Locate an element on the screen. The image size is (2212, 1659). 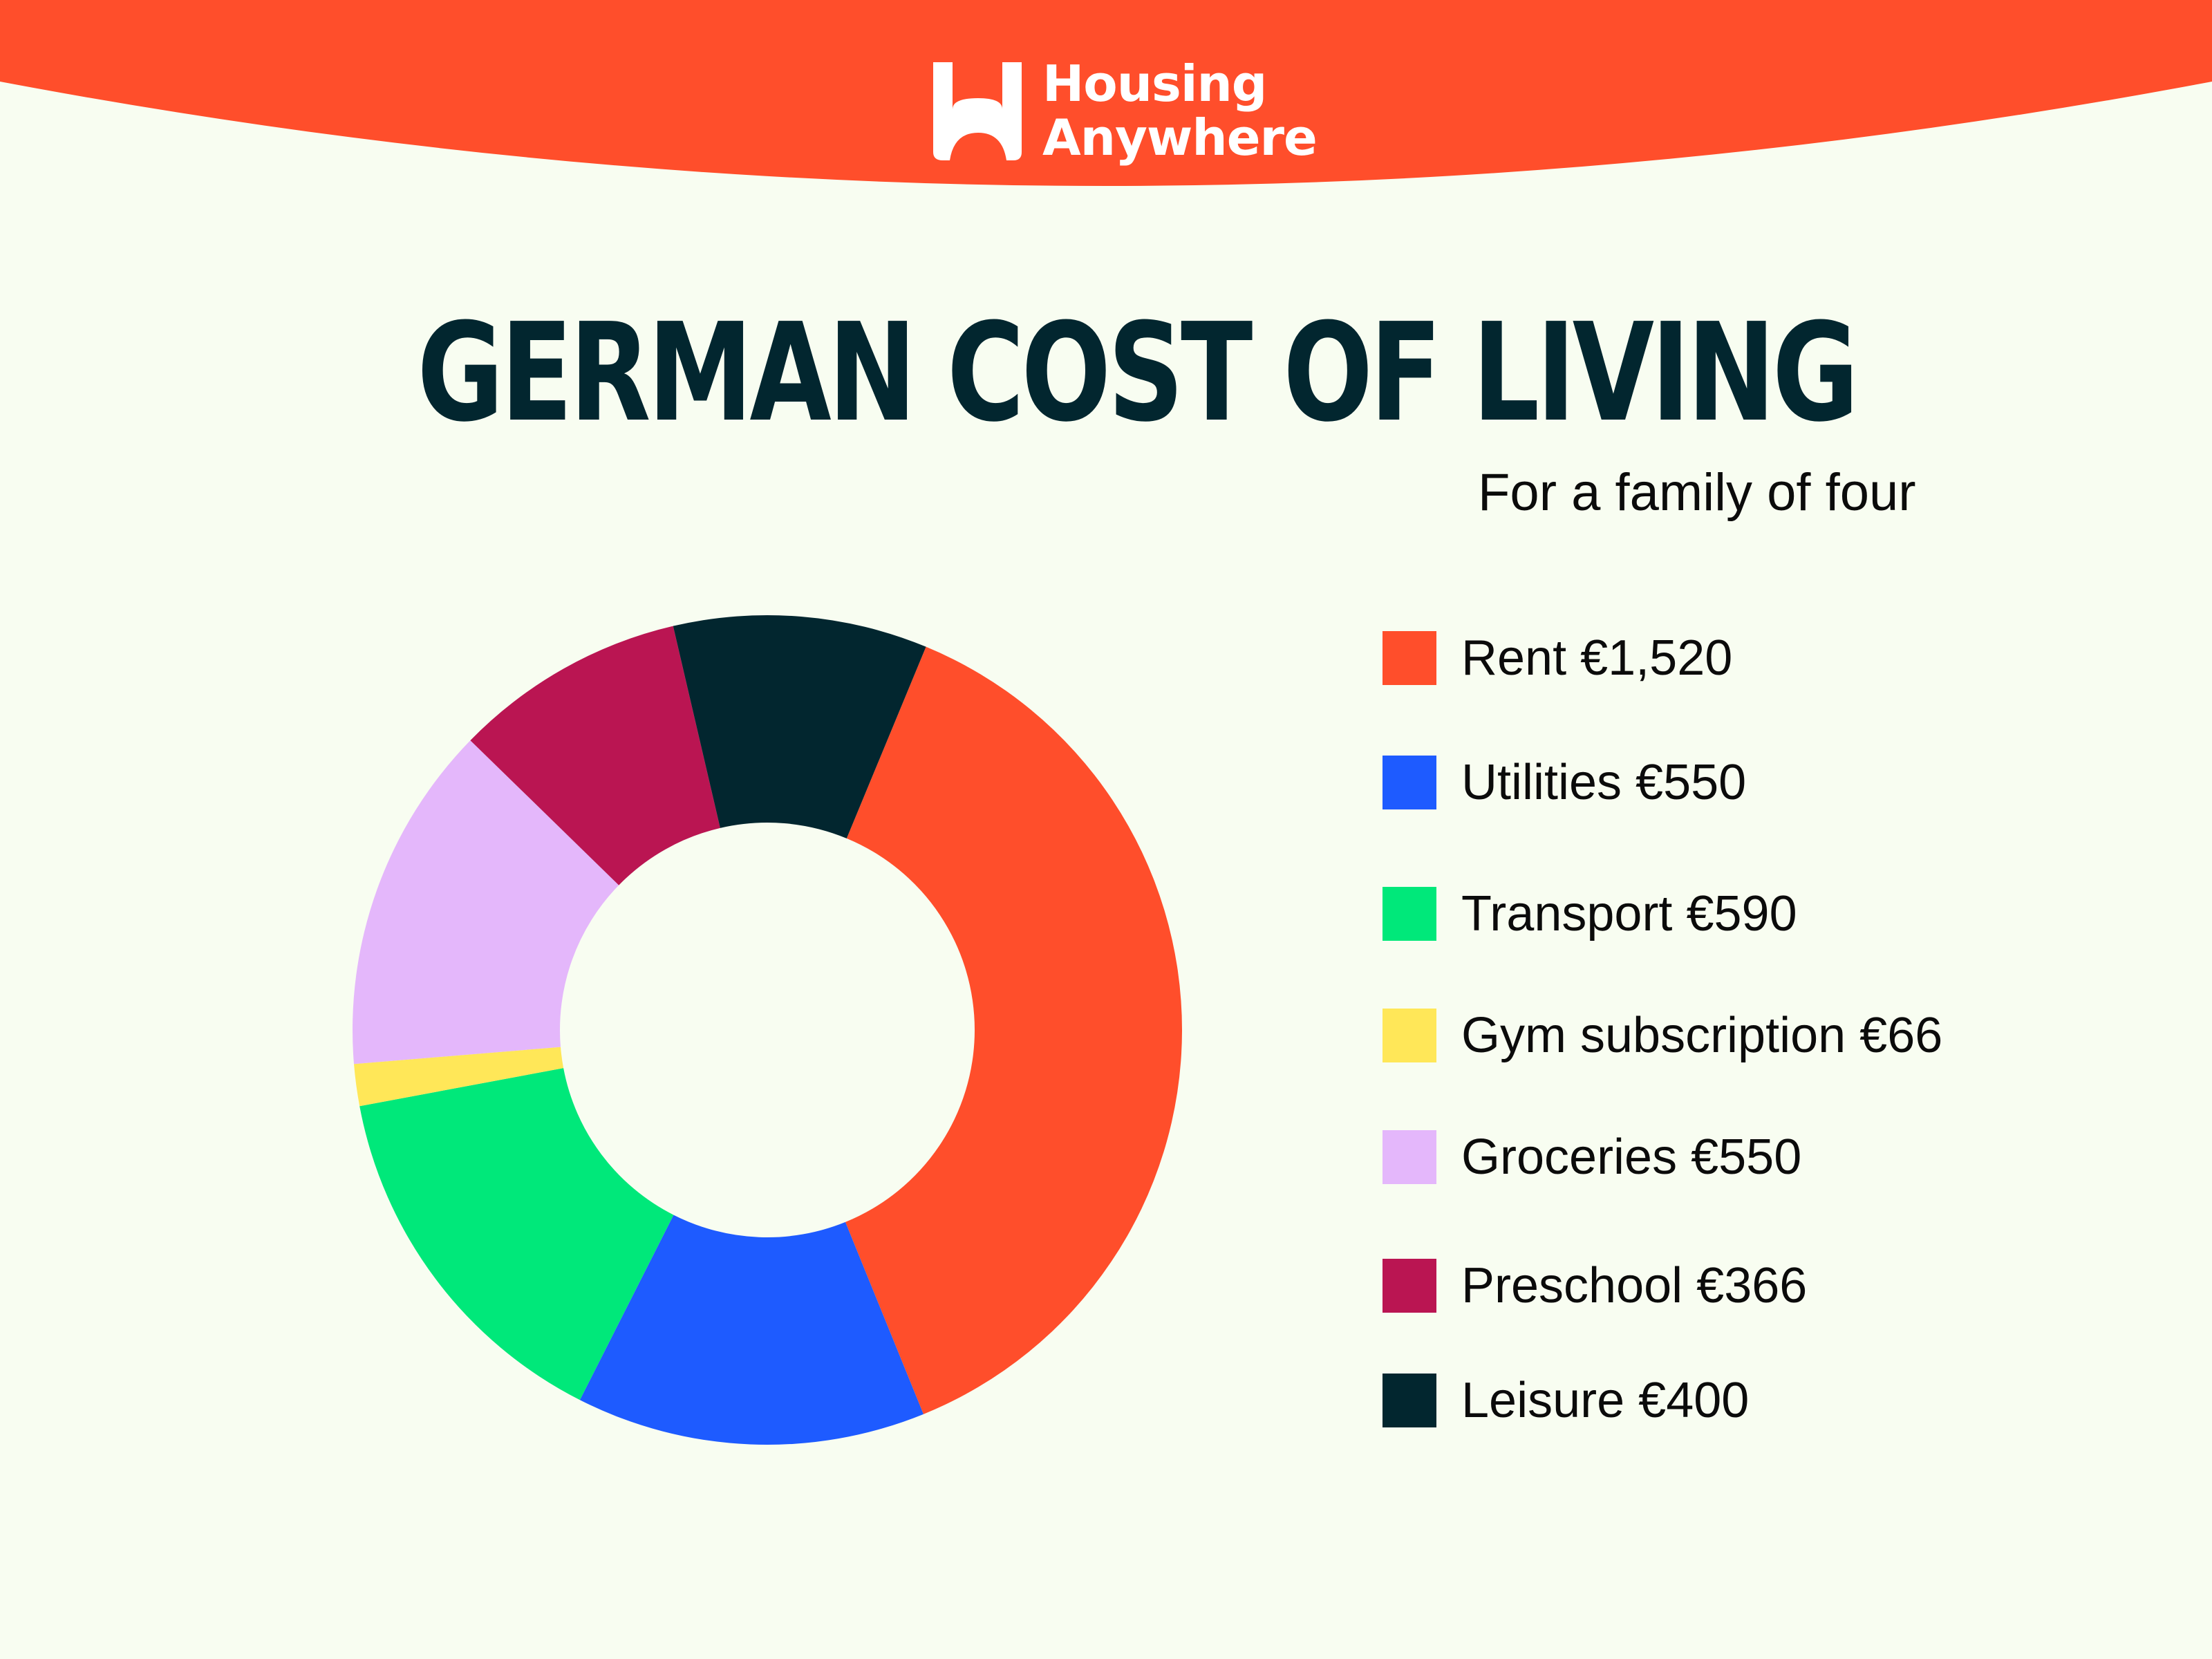
header-arc is located at coordinates (1106, 93).